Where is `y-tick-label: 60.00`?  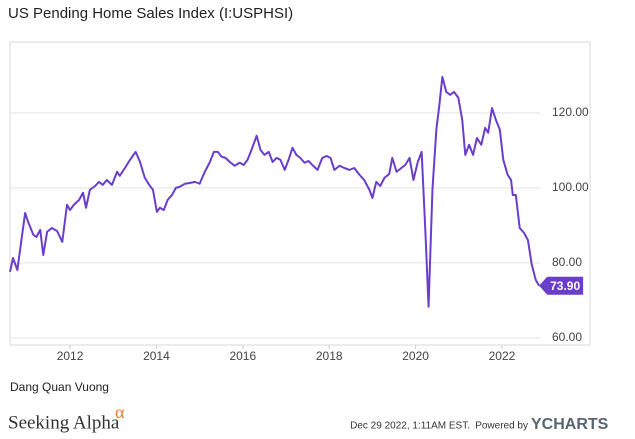 y-tick-label: 60.00 is located at coordinates (567, 337).